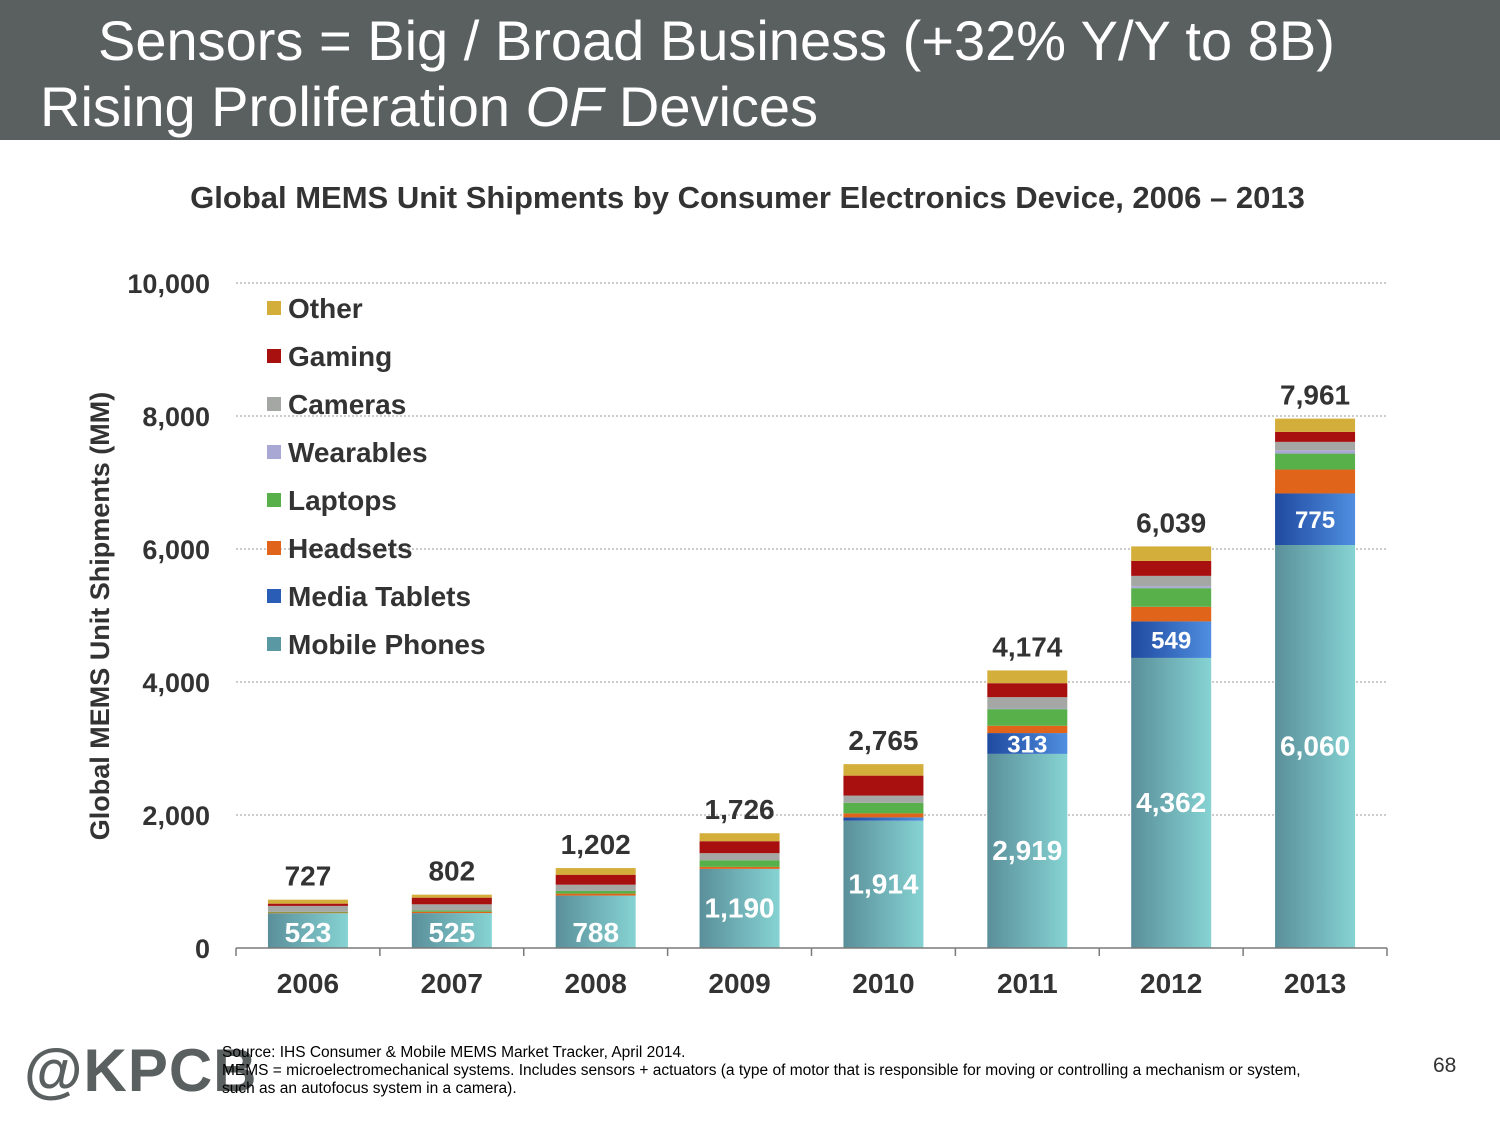 This screenshot has height=1125, width=1500. What do you see at coordinates (274, 452) in the screenshot?
I see `legend-swatch-wearables` at bounding box center [274, 452].